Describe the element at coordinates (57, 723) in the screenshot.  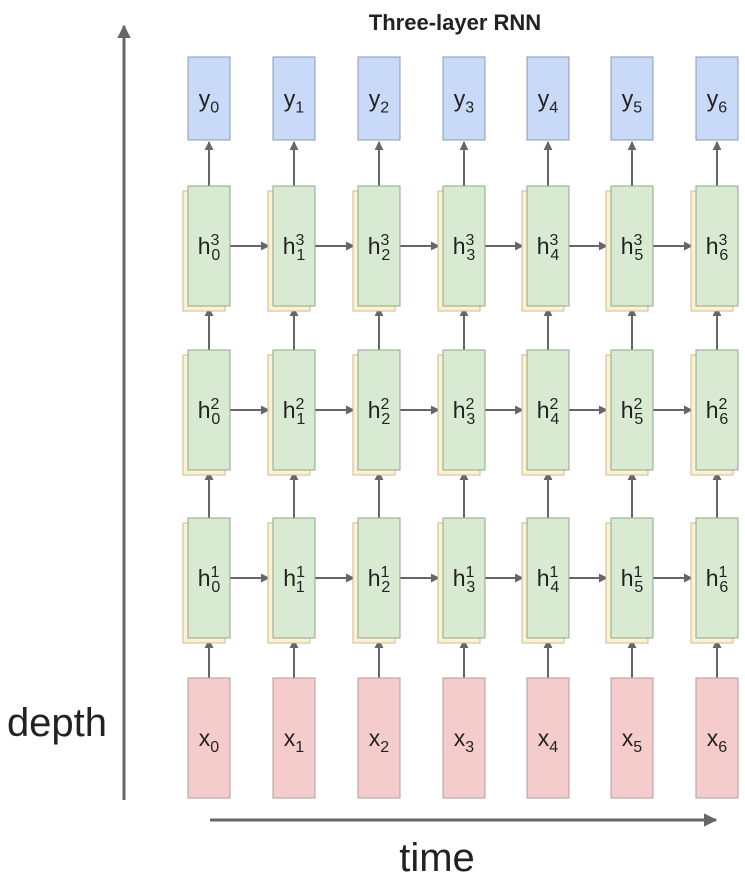
I see `depth-axis-label: depth` at that location.